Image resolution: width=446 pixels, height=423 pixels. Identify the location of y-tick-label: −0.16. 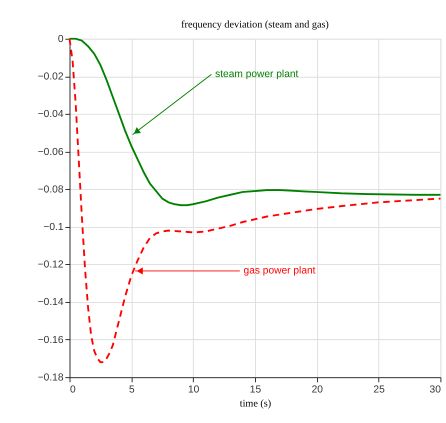
(51, 340).